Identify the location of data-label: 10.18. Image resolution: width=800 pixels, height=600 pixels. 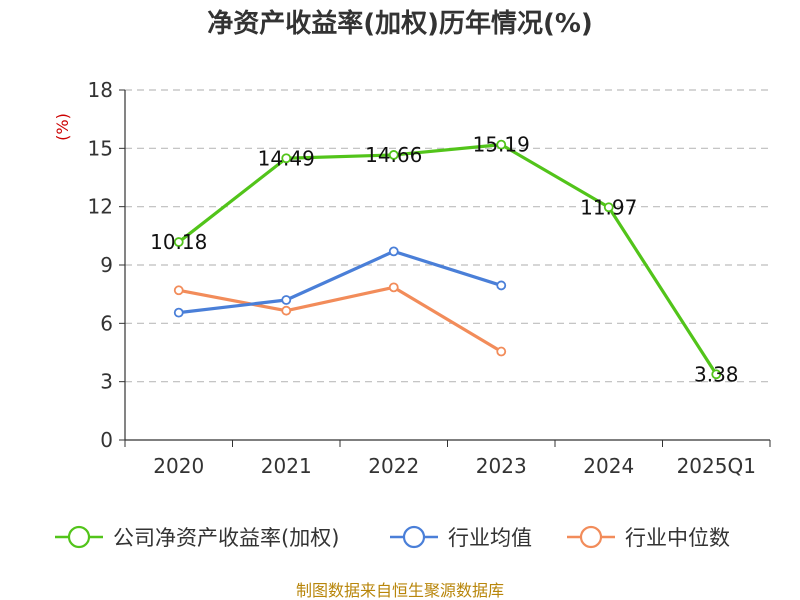
(178, 242).